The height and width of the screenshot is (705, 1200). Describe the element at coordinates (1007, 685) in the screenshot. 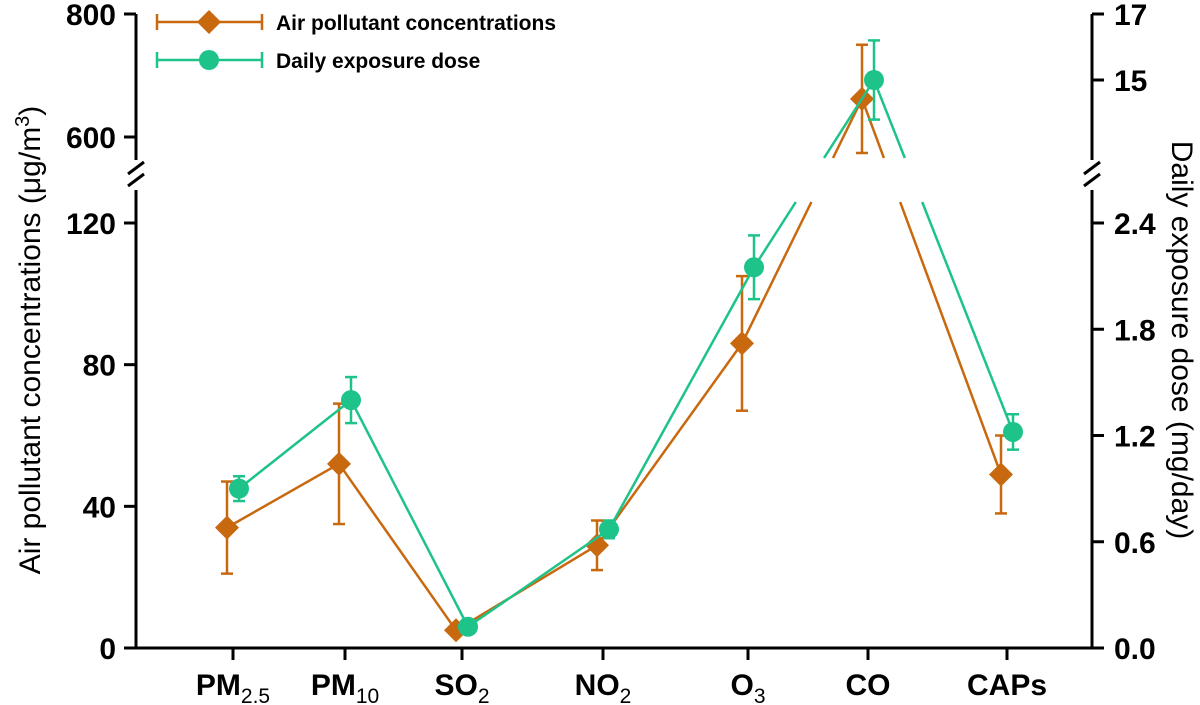

I see `x-category-label: CAPs` at that location.